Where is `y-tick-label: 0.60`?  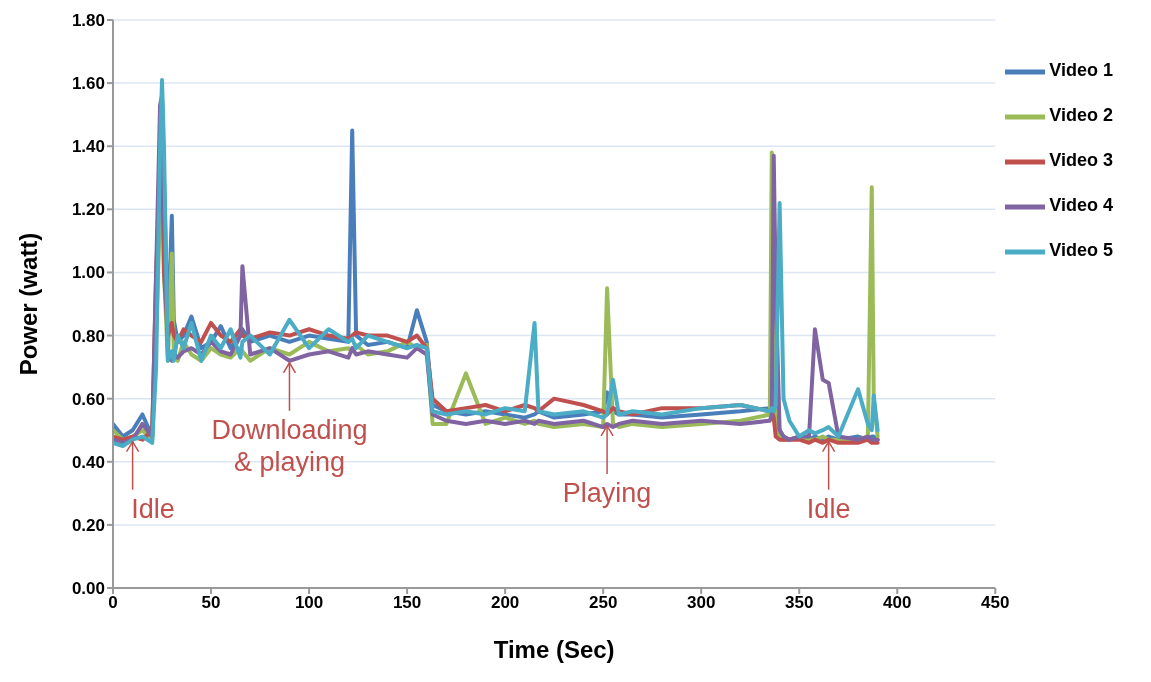
y-tick-label: 0.60 is located at coordinates (88, 399).